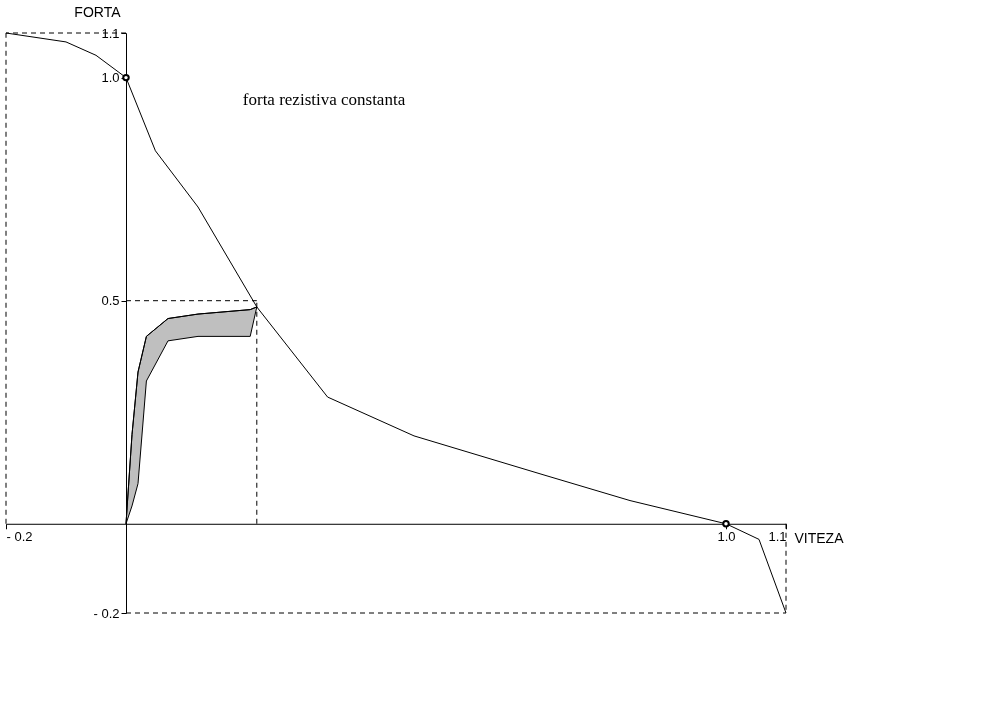  Describe the element at coordinates (726, 537) in the screenshot. I see `x-tick-label: 1.0` at that location.